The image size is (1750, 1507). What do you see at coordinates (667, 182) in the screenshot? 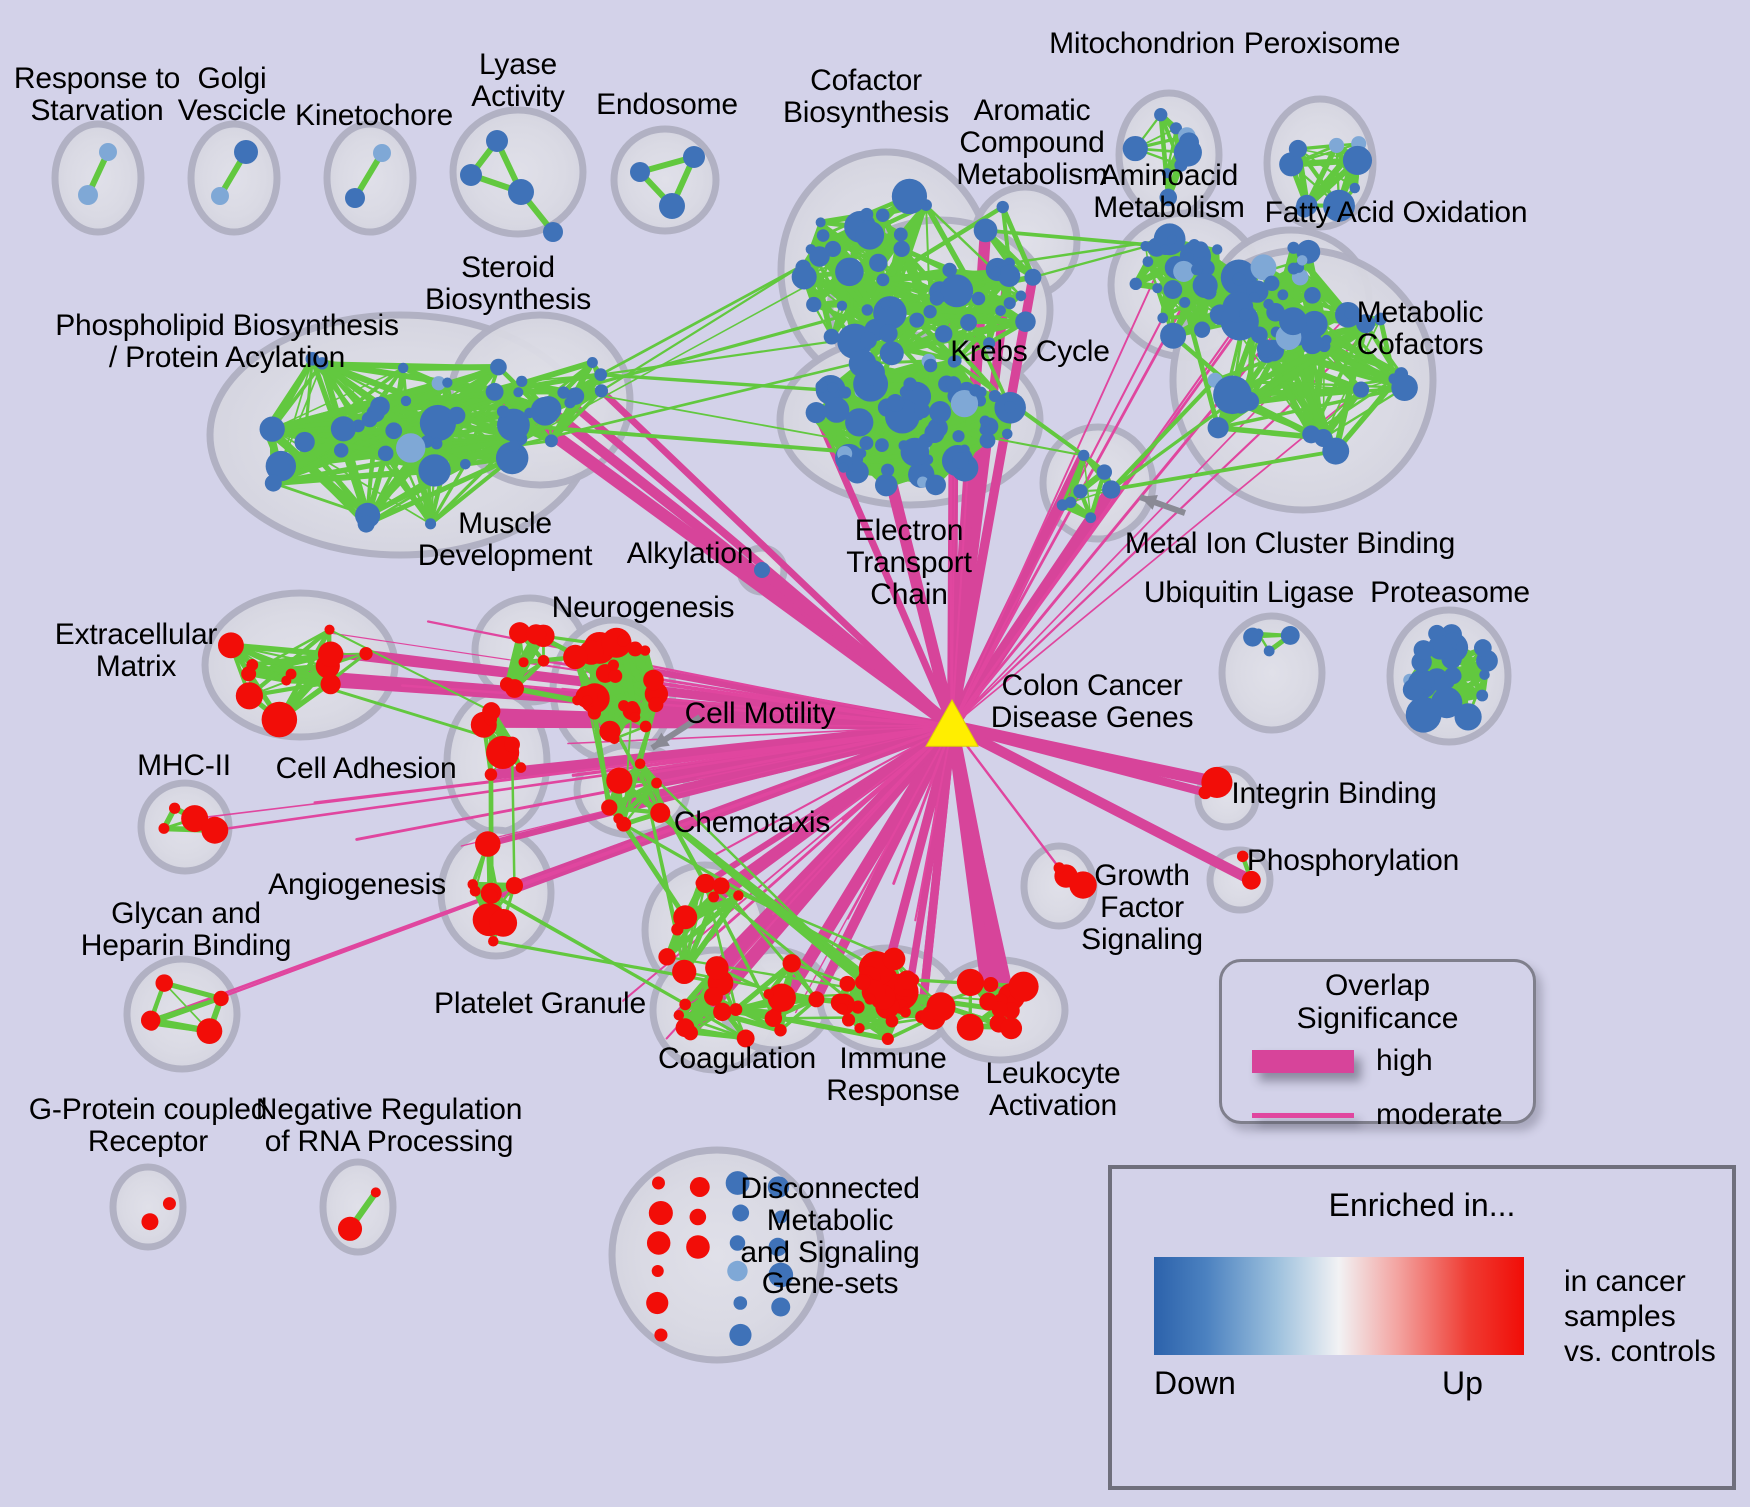
I see `nodes-endosome` at bounding box center [667, 182].